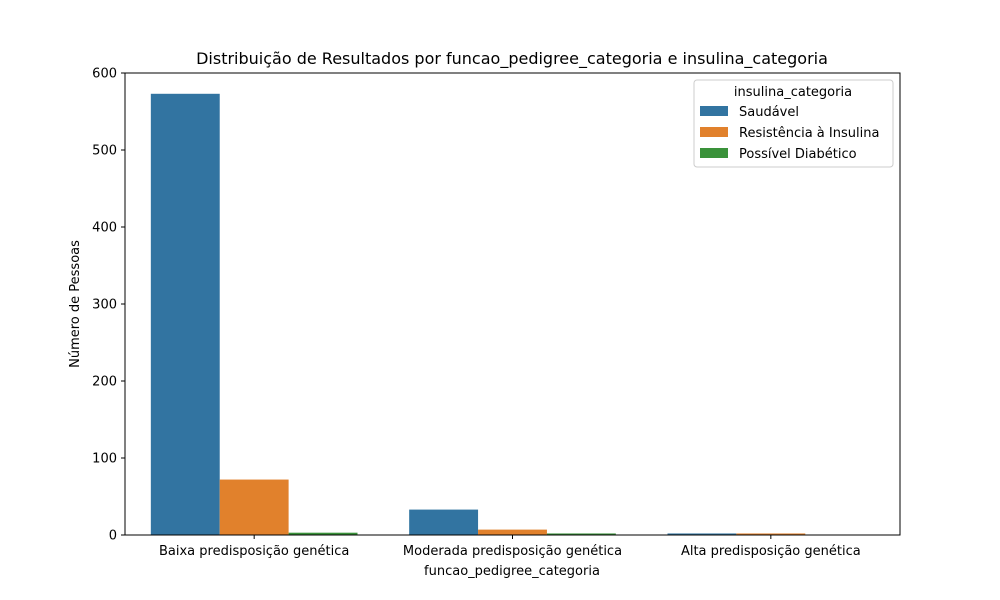 The image size is (1000, 600). I want to click on legend-label: Saudável, so click(769, 112).